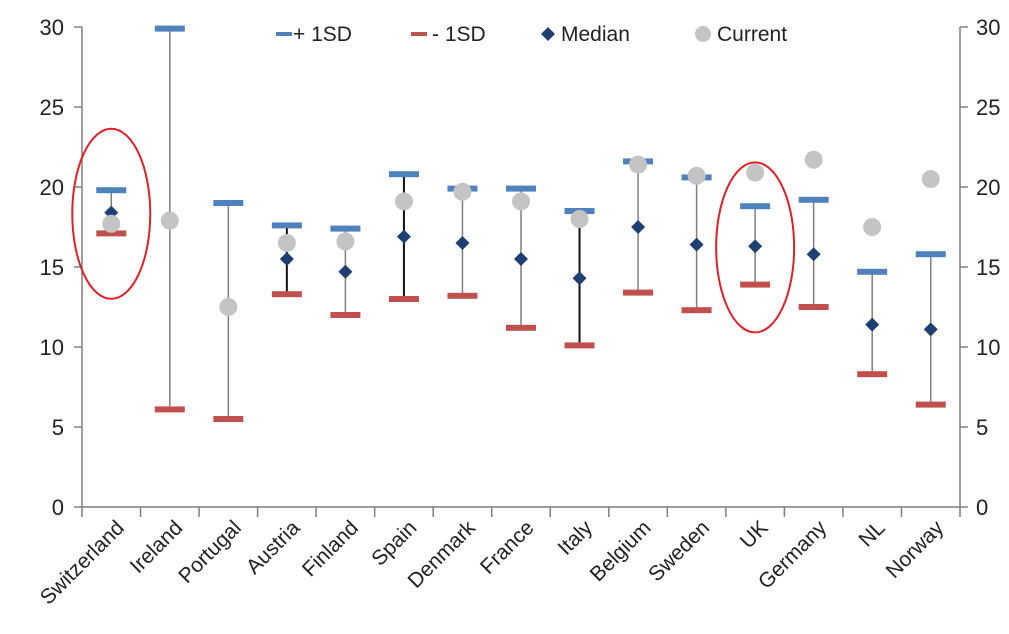 The height and width of the screenshot is (634, 1009). Describe the element at coordinates (52, 187) in the screenshot. I see `y-tick-label-left: 20` at that location.